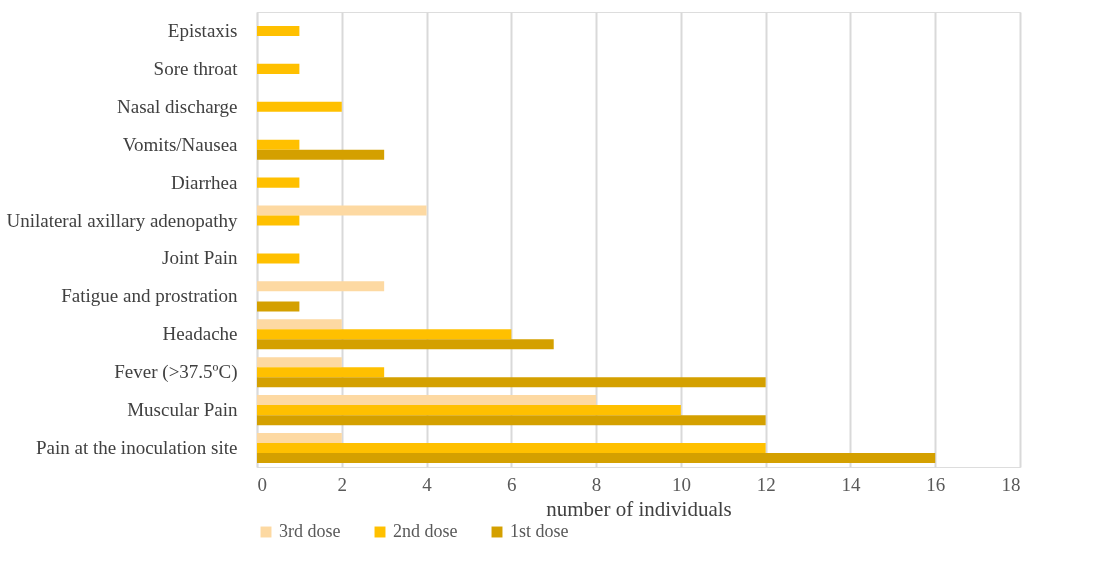 The image size is (1100, 574). What do you see at coordinates (639, 508) in the screenshot?
I see `x-axis-title: number of individuals` at bounding box center [639, 508].